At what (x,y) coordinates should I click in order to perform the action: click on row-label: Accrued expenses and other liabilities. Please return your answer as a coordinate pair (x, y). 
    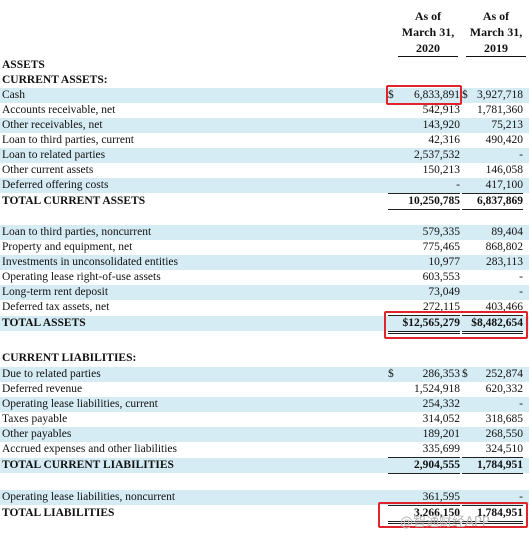
    Looking at the image, I should click on (89, 449).